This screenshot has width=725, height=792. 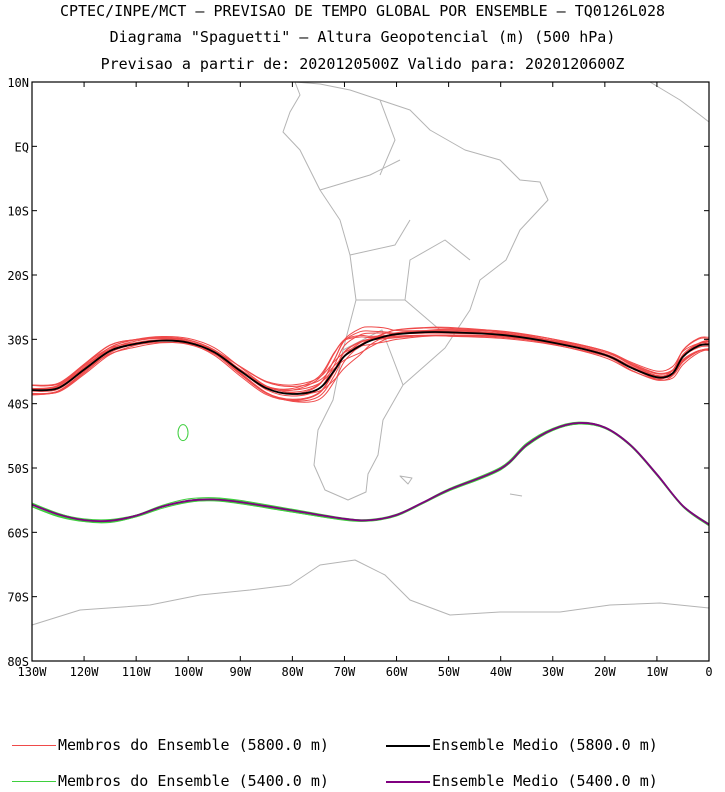 I want to click on country-borders, so click(x=395, y=242).